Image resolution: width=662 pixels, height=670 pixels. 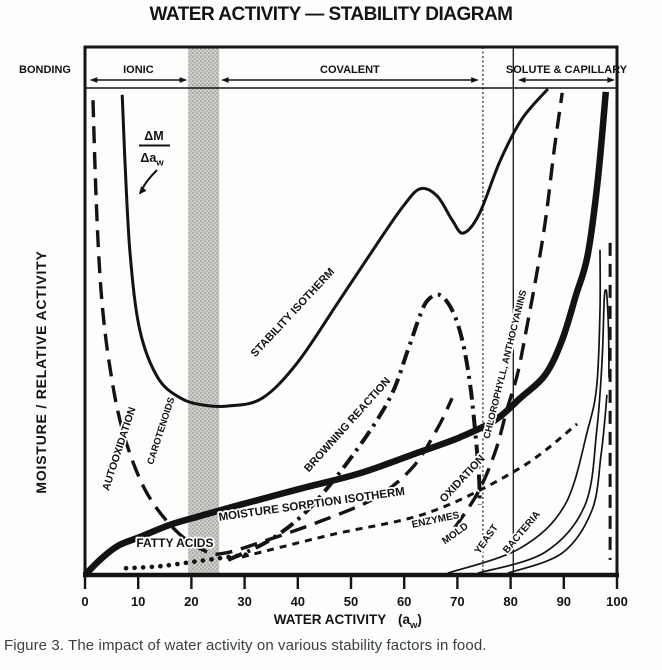 What do you see at coordinates (617, 601) in the screenshot?
I see `x-tick-label-100: 100` at bounding box center [617, 601].